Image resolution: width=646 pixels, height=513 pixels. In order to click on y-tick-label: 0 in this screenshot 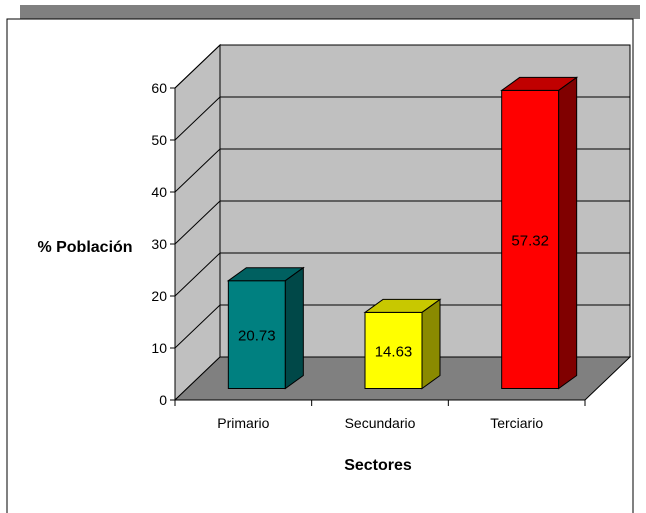, I will do `click(163, 400)`.